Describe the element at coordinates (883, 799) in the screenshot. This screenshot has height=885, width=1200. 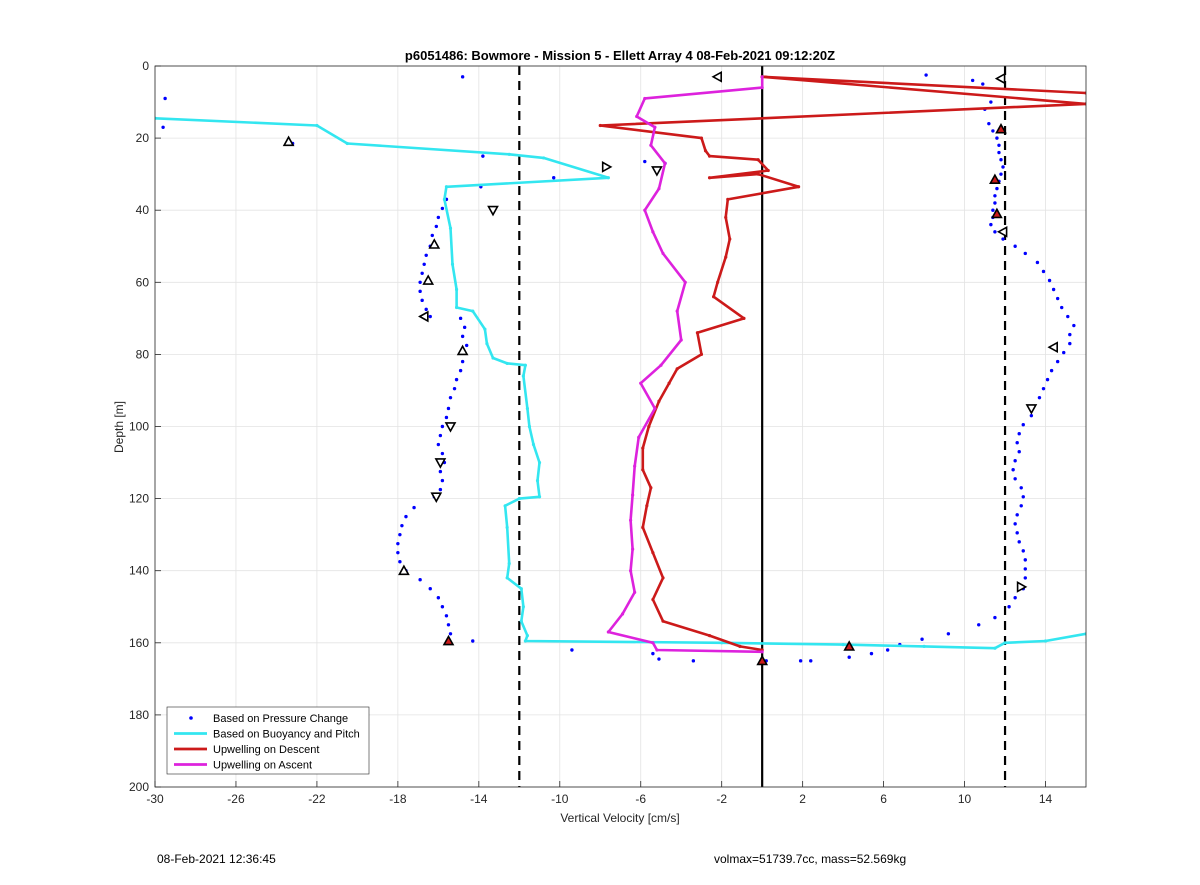
I see `x-tick-label: 6` at that location.